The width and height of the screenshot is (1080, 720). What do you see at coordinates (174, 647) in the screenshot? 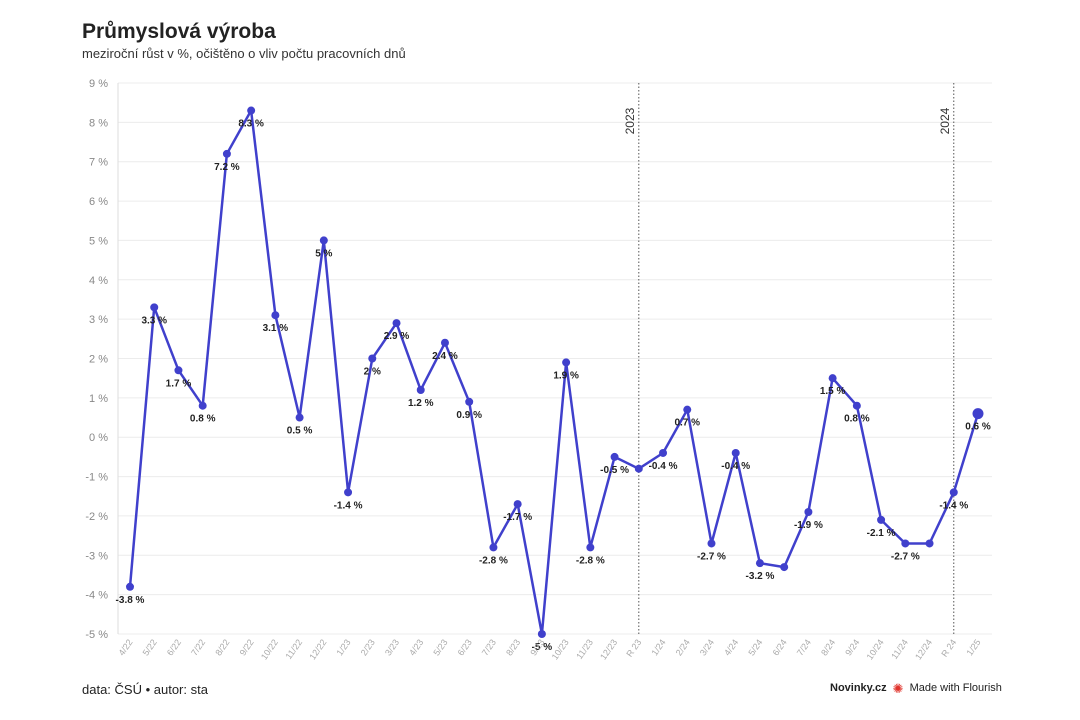
I see `x-tick-label: 6/22` at bounding box center [174, 647].